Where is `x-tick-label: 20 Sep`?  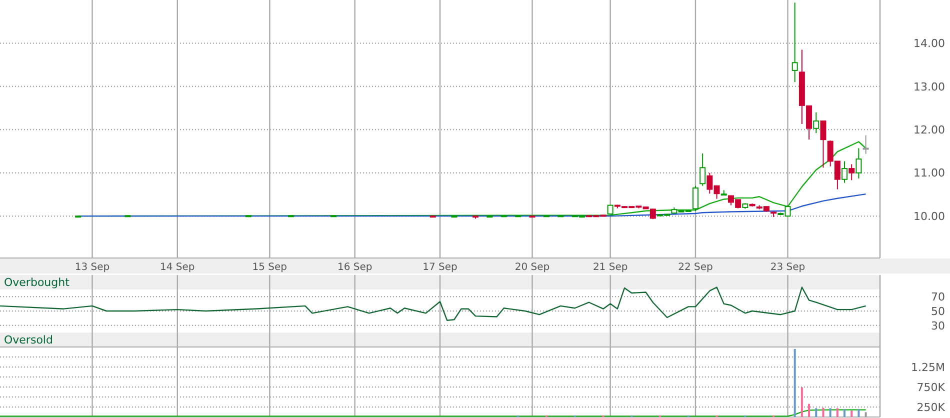 x-tick-label: 20 Sep is located at coordinates (532, 267).